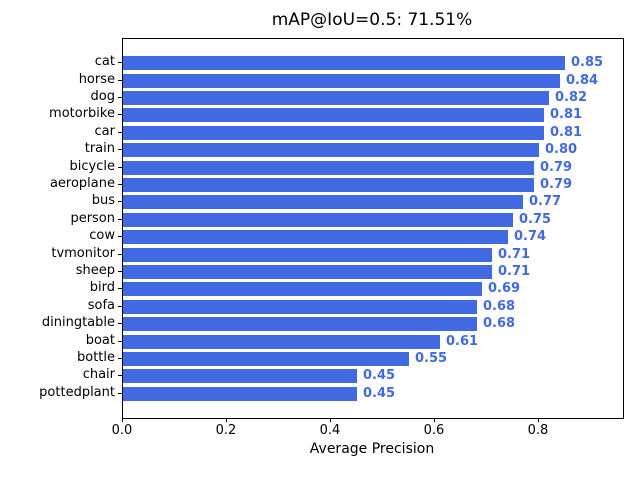 This screenshot has width=640, height=480. I want to click on bar-chair, so click(240, 376).